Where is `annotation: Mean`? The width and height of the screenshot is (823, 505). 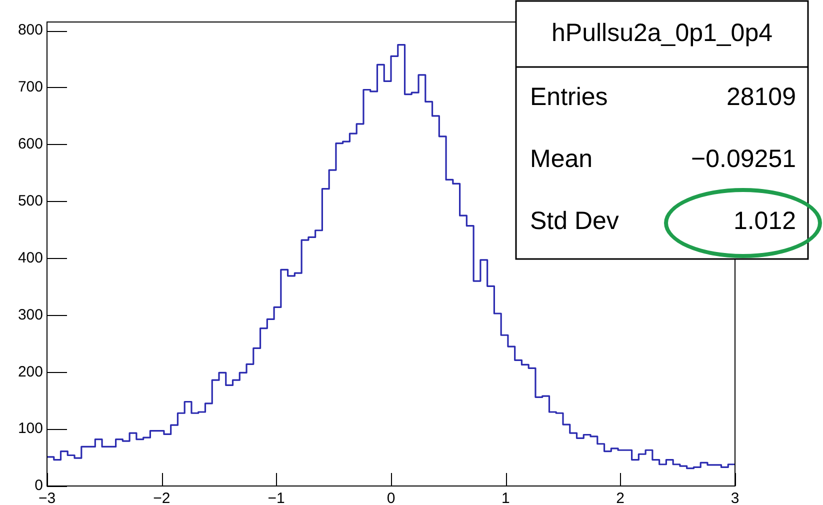 annotation: Mean is located at coordinates (561, 158).